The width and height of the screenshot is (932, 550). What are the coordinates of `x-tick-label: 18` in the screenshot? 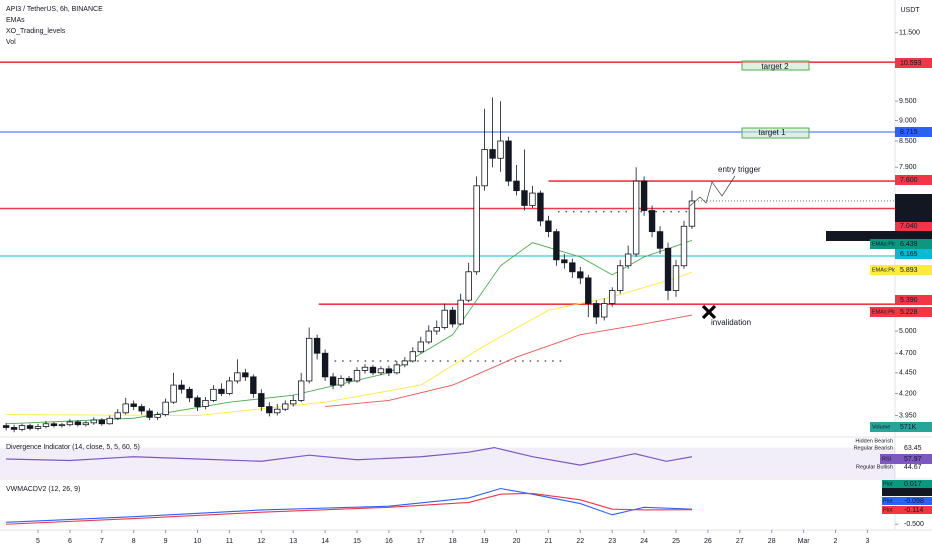 It's located at (453, 541).